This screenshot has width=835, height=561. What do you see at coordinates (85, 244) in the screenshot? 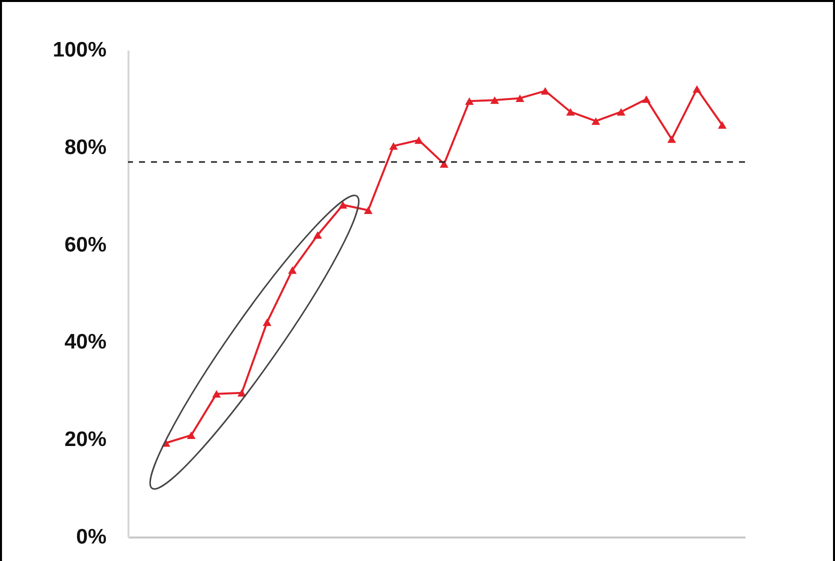
I see `y-tick-label: 60%` at bounding box center [85, 244].